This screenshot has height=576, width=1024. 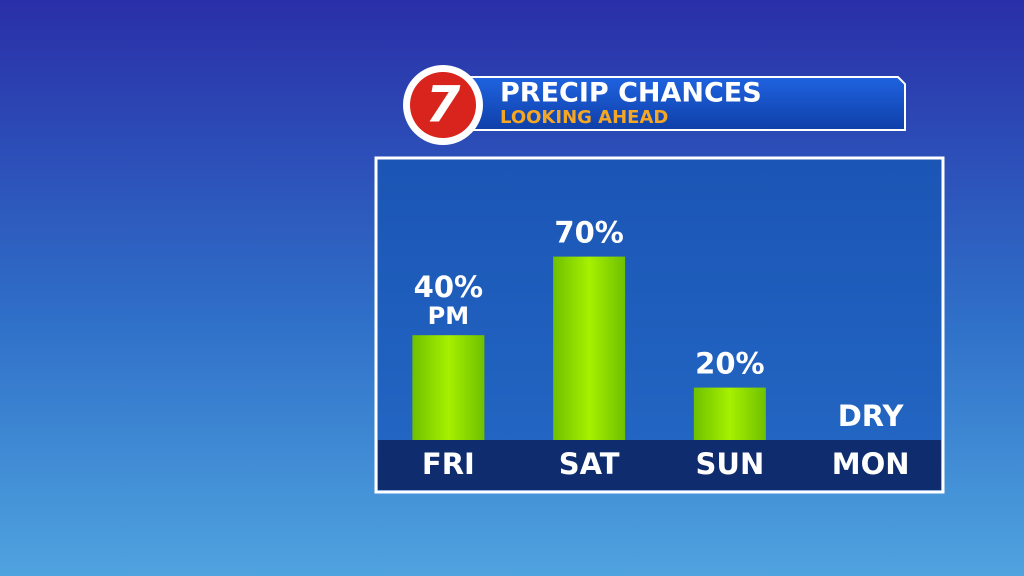 What do you see at coordinates (729, 364) in the screenshot?
I see `value-label: 20%` at bounding box center [729, 364].